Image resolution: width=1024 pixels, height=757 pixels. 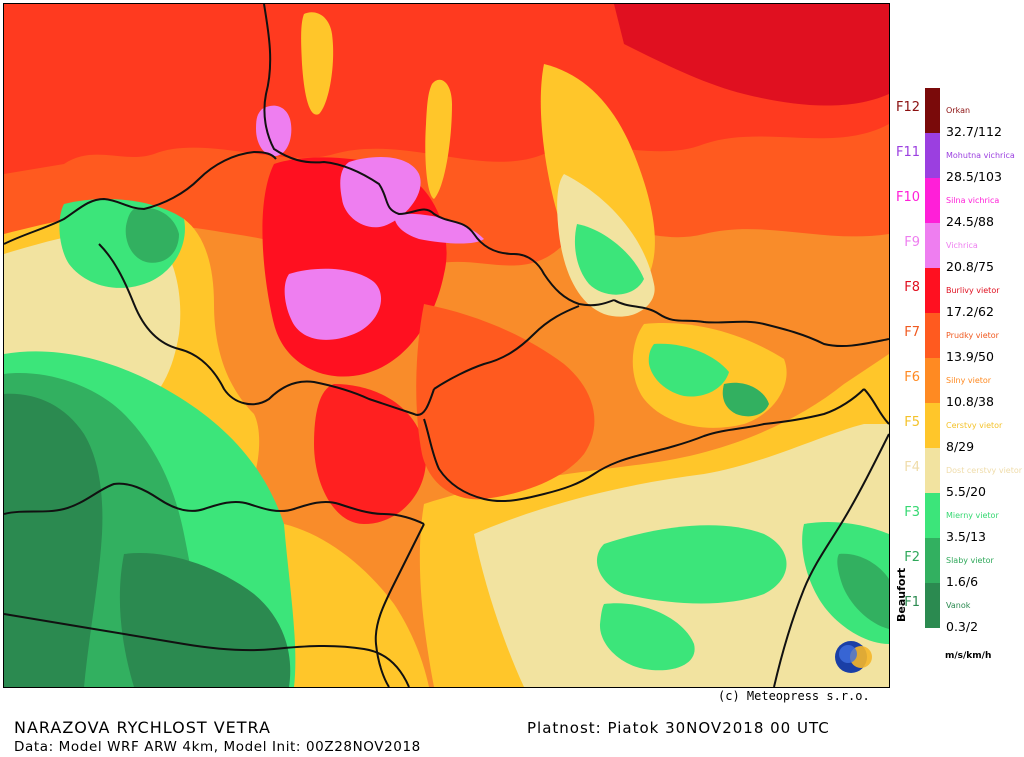 What do you see at coordinates (912, 377) in the screenshot?
I see `legend-force-f6: F6` at bounding box center [912, 377].